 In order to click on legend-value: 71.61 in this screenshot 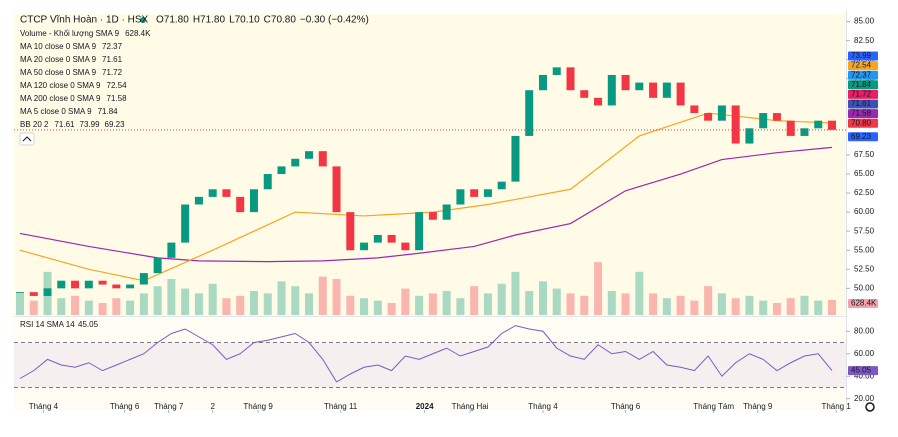, I will do `click(64, 124)`.